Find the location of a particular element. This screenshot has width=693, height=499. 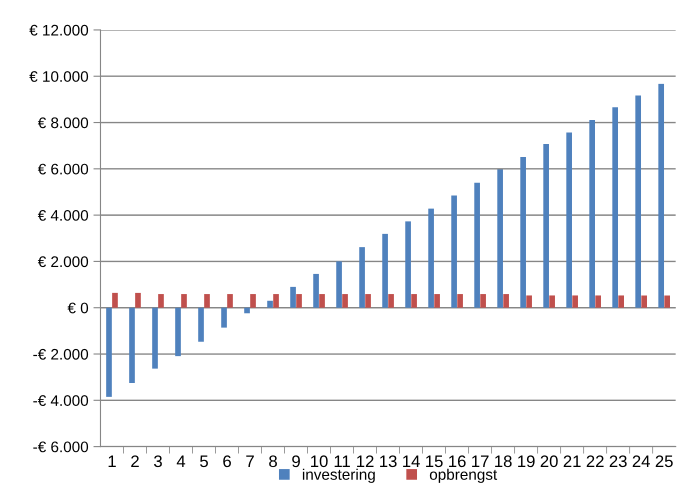

y-tick-label: -€ 6.000 is located at coordinates (60, 446).